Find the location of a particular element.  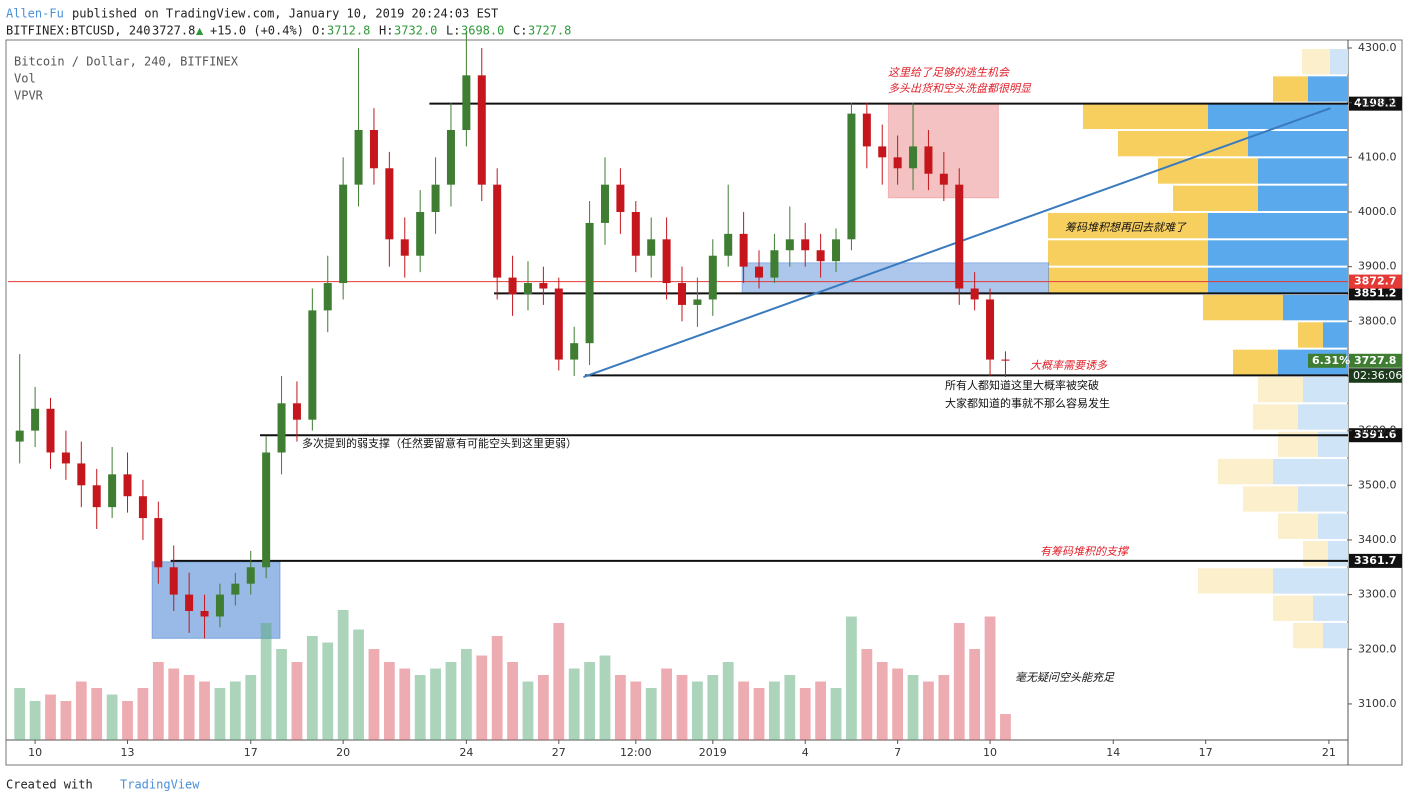

annotation: 这里给了足够的逃生机会 is located at coordinates (949, 72).